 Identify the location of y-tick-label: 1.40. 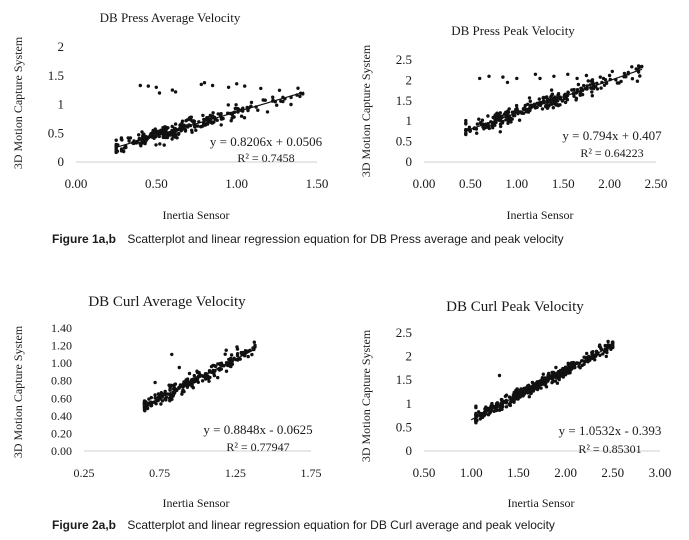
(61, 328).